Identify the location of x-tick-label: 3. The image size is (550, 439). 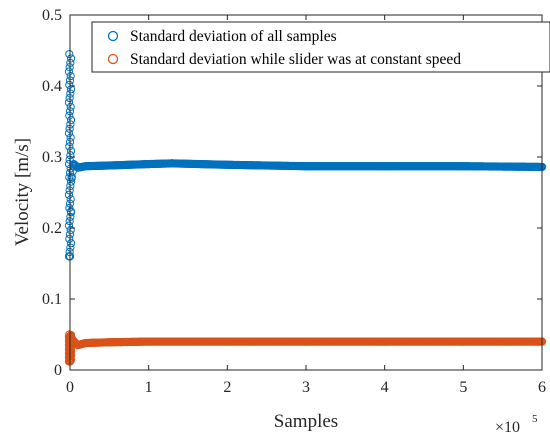
(306, 387).